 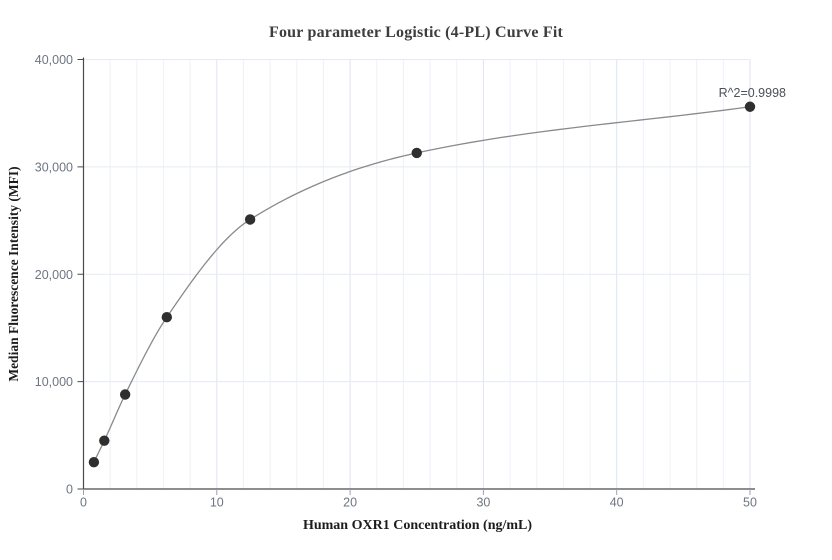 What do you see at coordinates (217, 503) in the screenshot?
I see `x-tick-label: 10` at bounding box center [217, 503].